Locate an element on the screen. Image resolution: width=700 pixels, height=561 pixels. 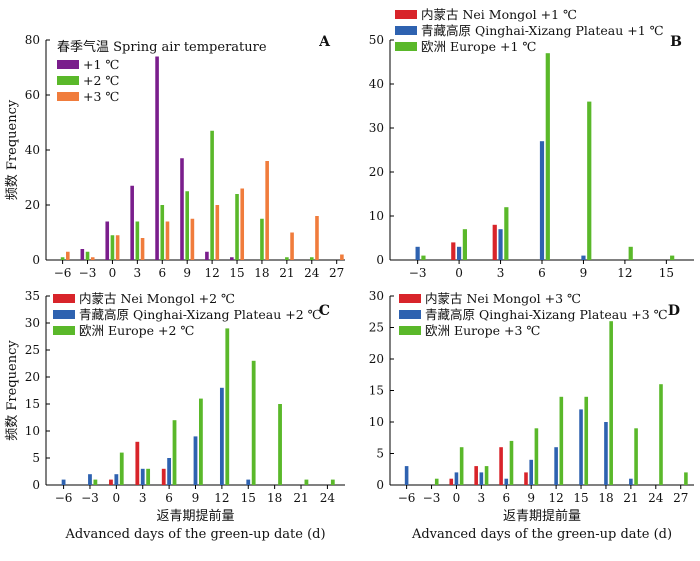
legend-label: 青藏高原 Qinghai-Xizang Plateau +3 ℃ is located at coordinates (546, 314).